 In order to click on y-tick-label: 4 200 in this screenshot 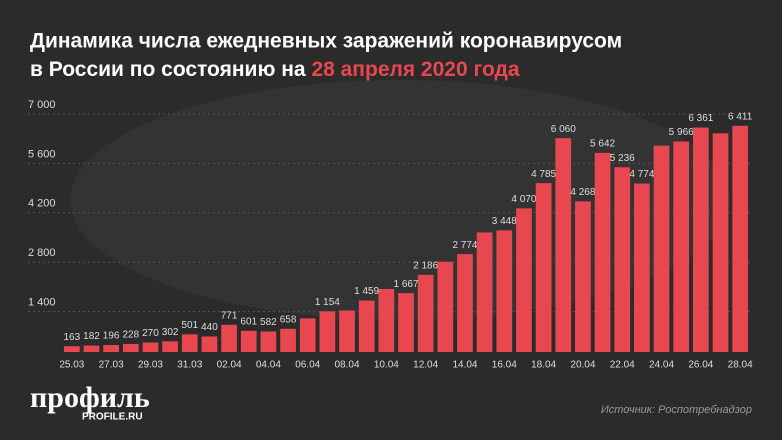, I will do `click(42, 204)`.